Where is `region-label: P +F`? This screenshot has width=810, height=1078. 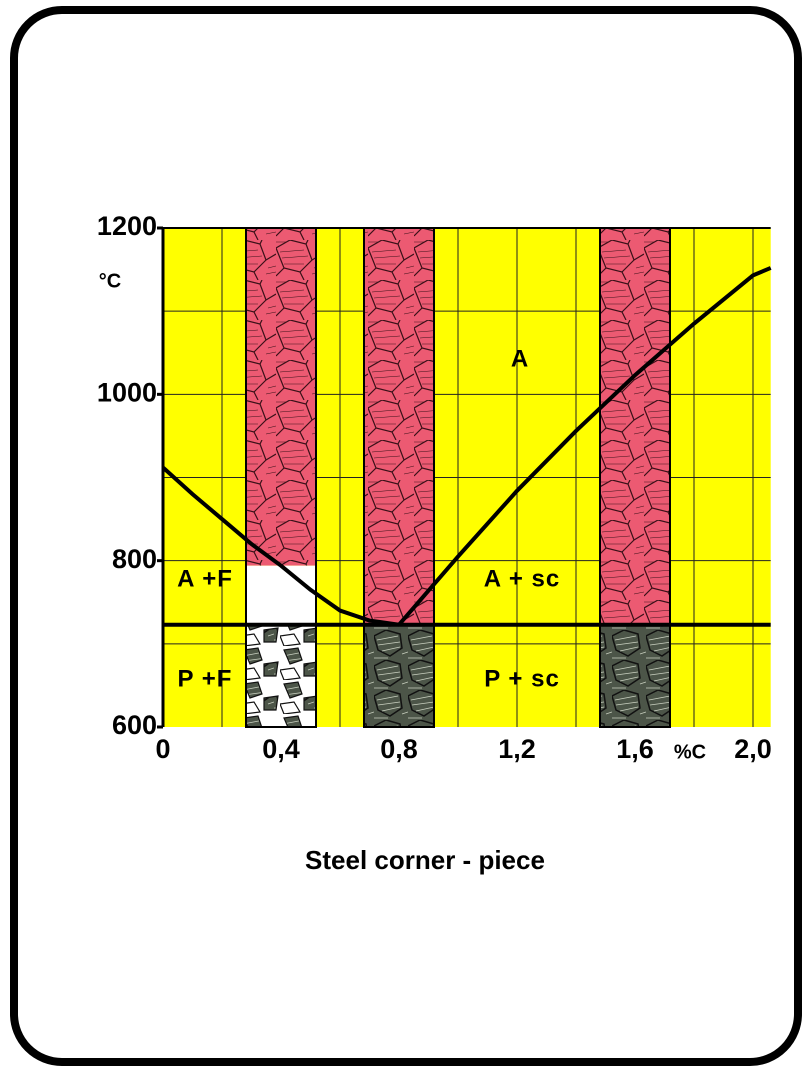 region-label: P +F is located at coordinates (205, 678).